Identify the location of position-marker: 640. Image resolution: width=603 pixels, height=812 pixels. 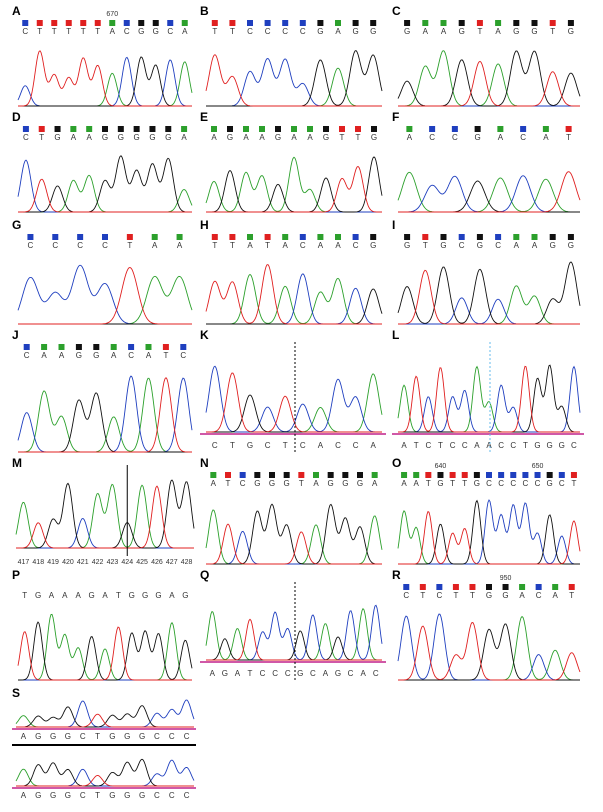
(441, 466).